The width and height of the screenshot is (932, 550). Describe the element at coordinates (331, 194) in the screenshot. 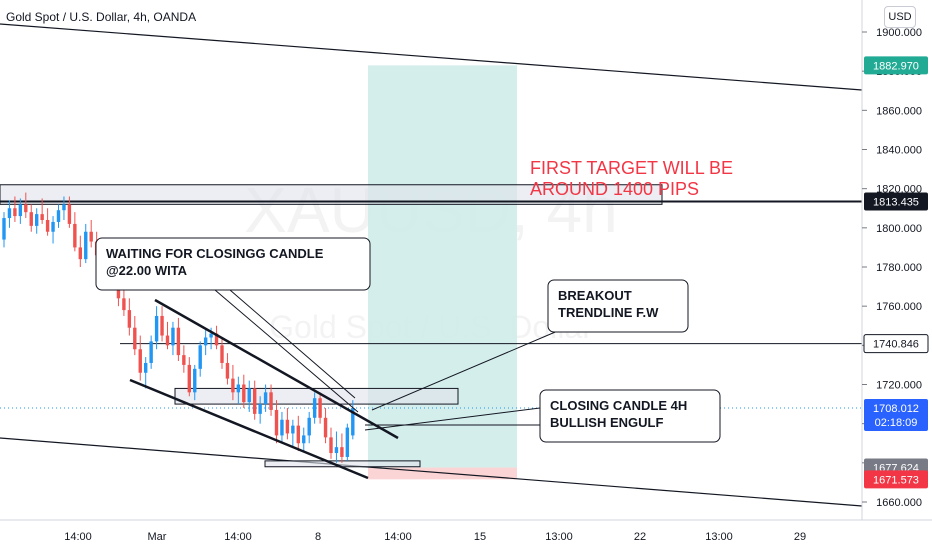

I see `resistance-zone` at that location.